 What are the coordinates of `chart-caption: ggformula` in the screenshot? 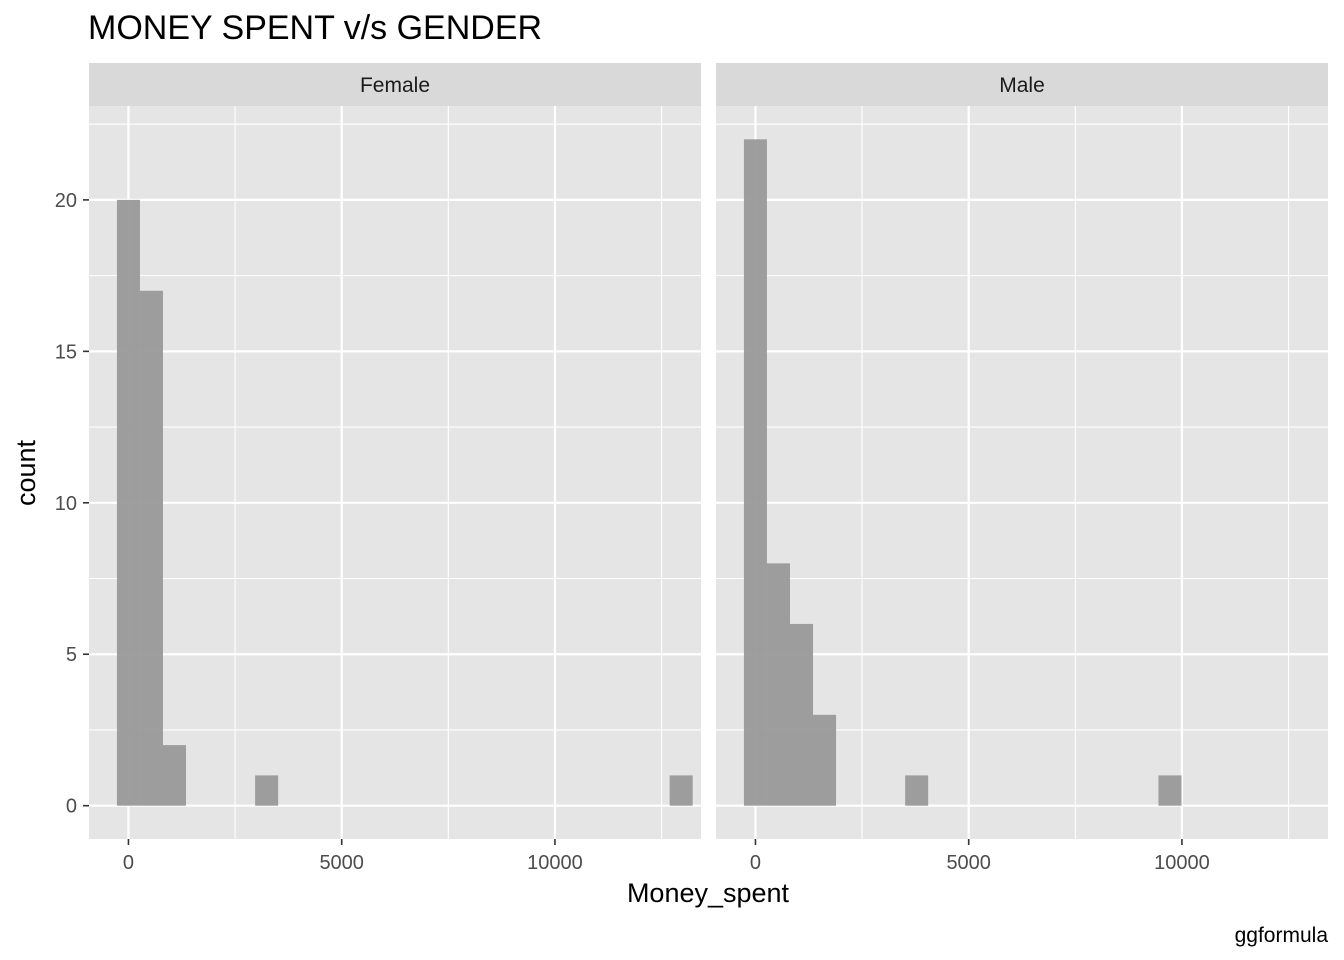 It's located at (1282, 935).